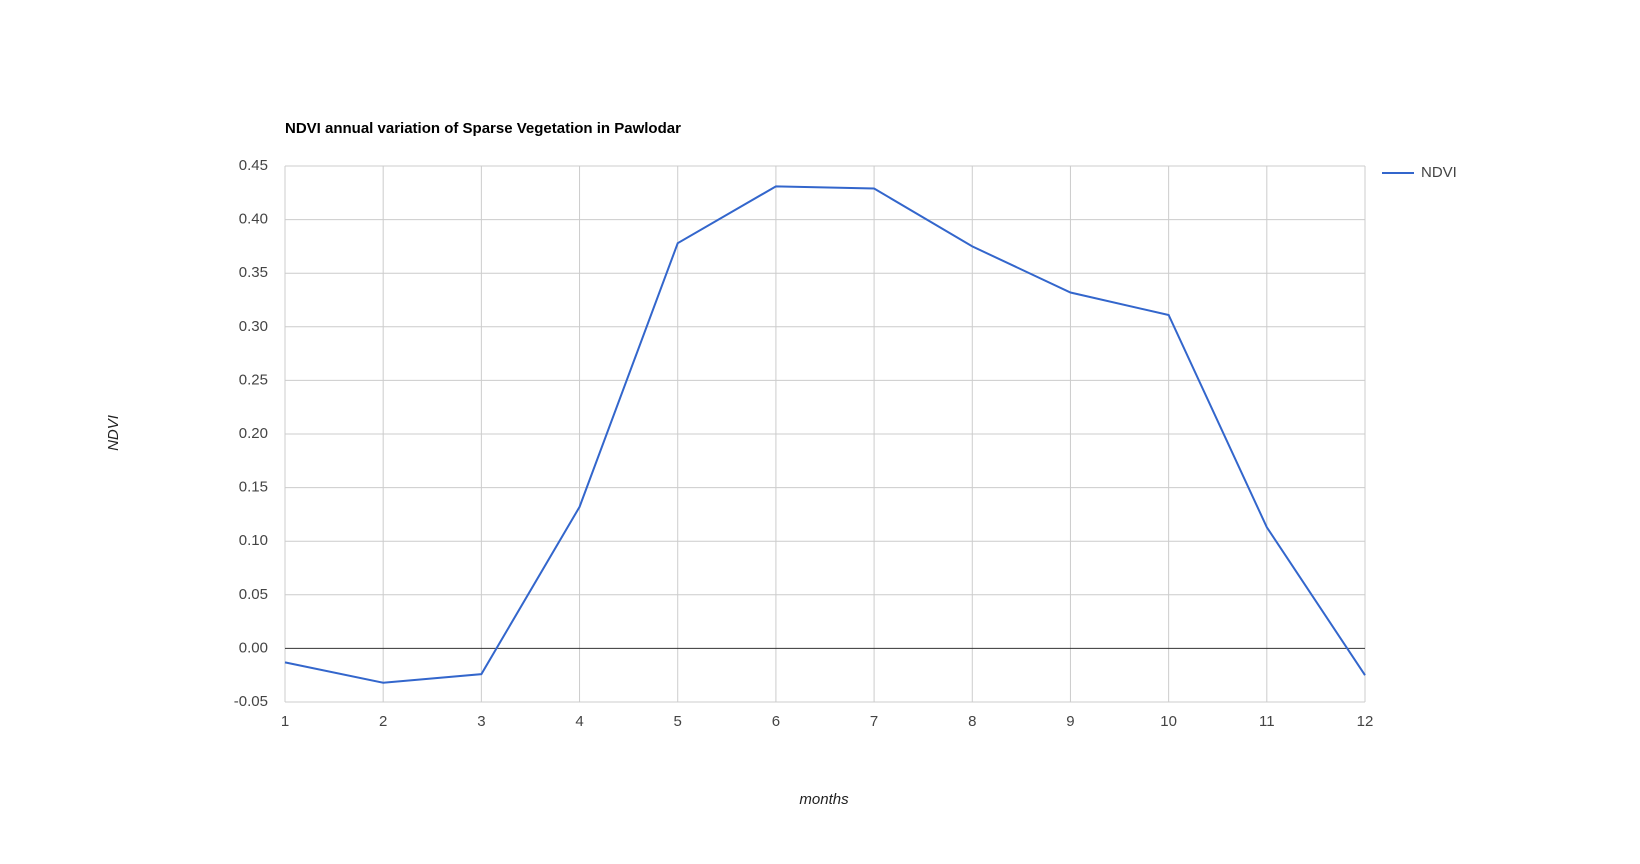 This screenshot has height=864, width=1640. Describe the element at coordinates (253, 433) in the screenshot. I see `y-tick-label: 0.20` at that location.